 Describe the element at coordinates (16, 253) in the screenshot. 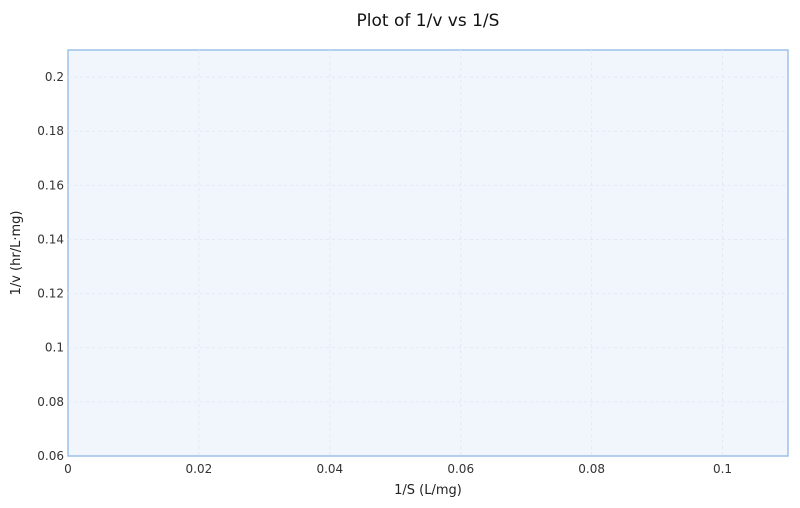

I see `y-axis-title: 1/v (hr/L·mg)` at that location.